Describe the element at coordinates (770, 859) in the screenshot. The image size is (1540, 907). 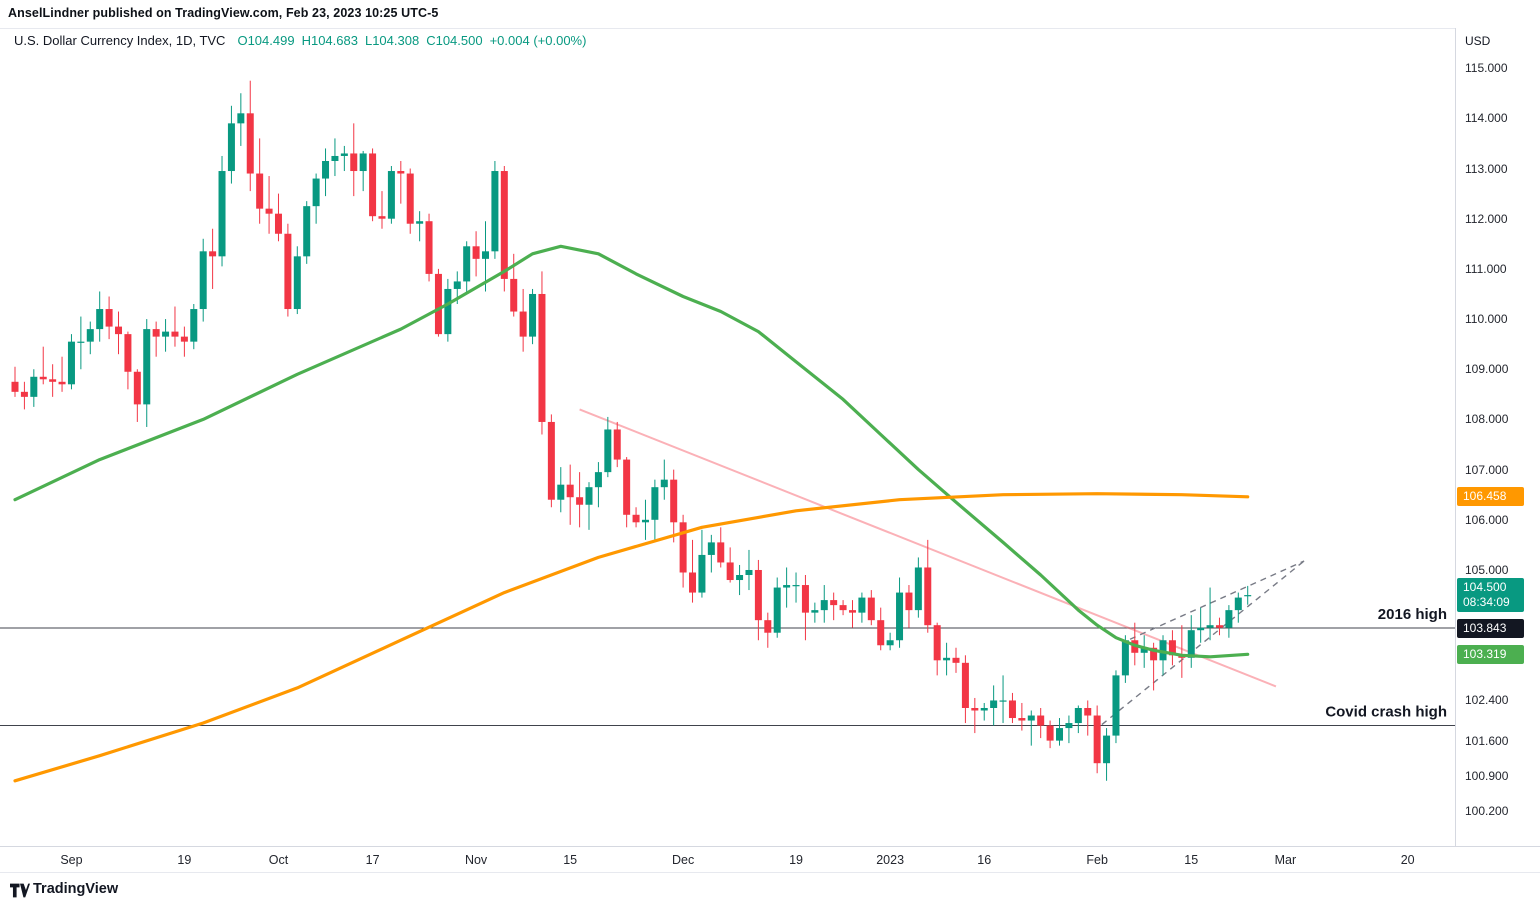
I see `time-axis: Sep 19 Oct 17 Nov 15 Dec 19 2023 16 Feb 15 Mar 20` at that location.